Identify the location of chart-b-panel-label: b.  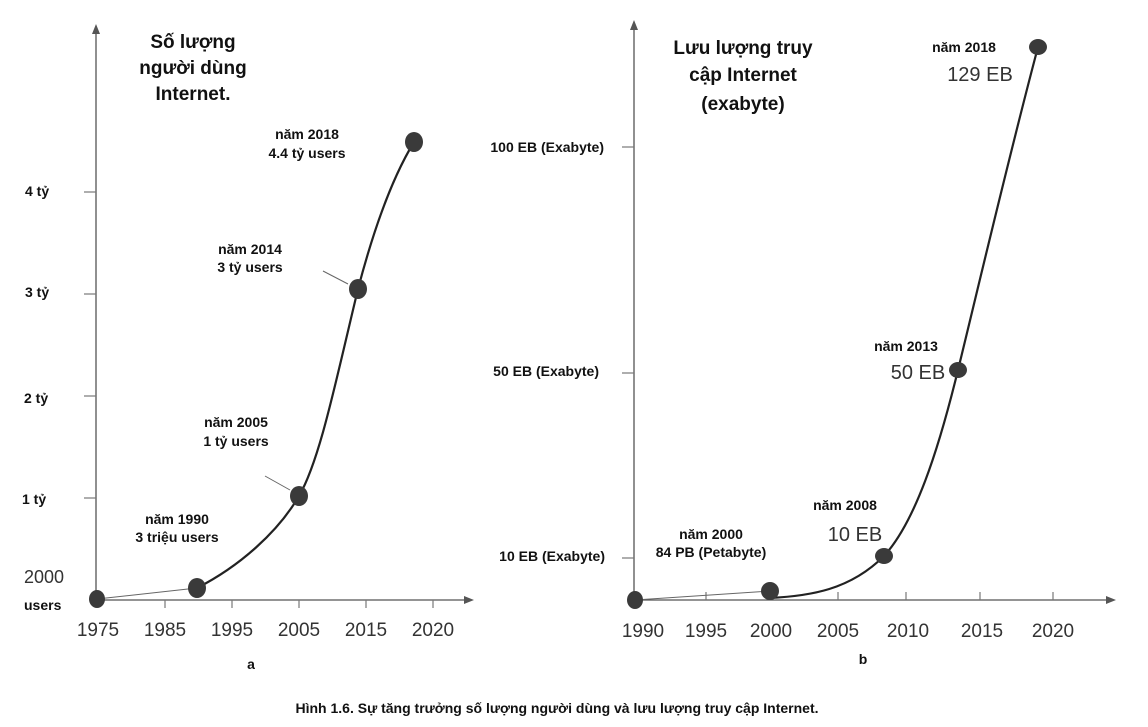
(863, 659).